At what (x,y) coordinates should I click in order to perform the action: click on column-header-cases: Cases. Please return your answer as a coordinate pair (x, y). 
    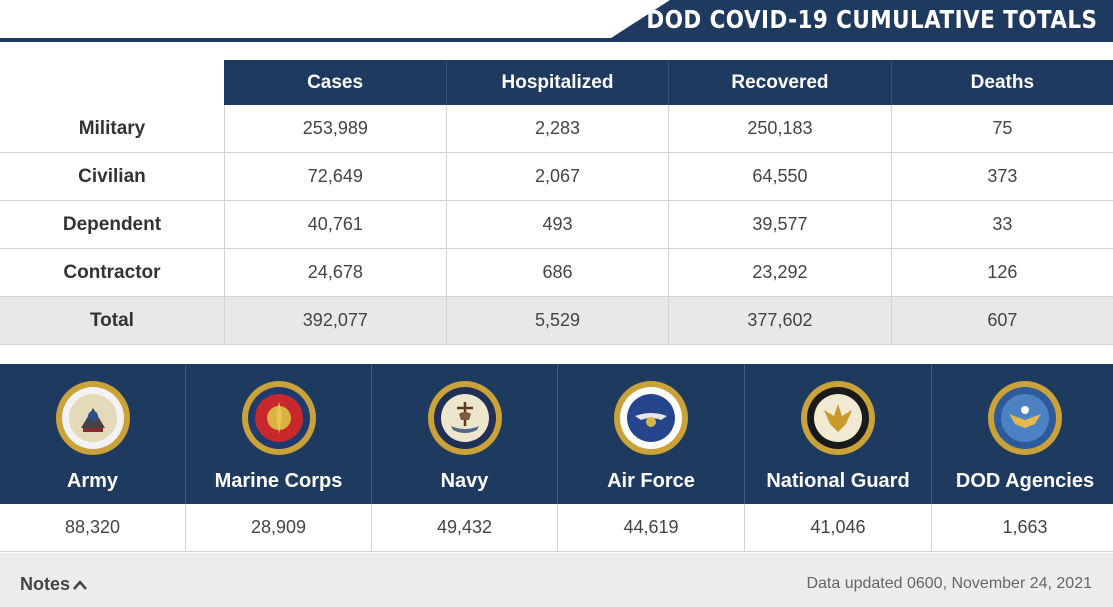
    Looking at the image, I should click on (335, 82).